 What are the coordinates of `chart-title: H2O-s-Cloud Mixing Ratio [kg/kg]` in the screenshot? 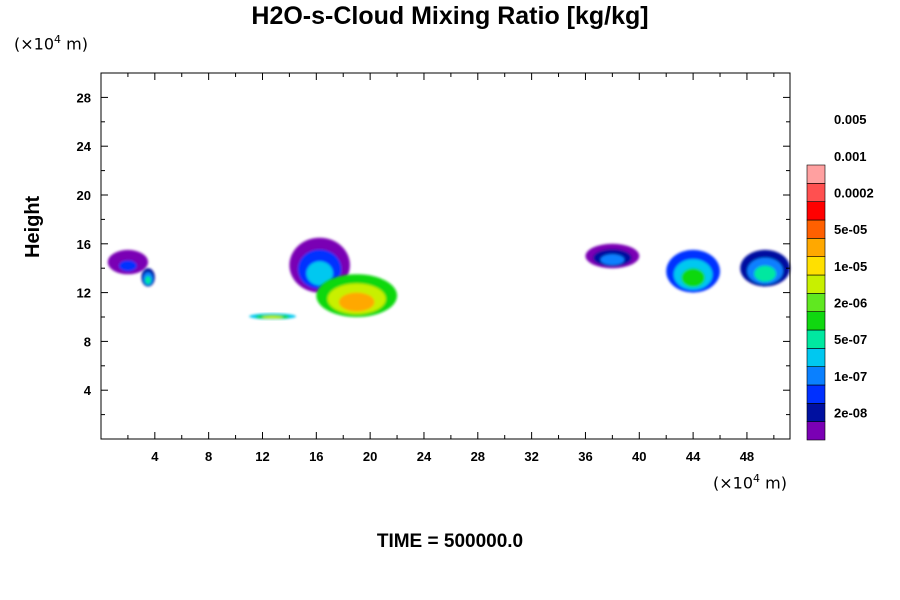 It's located at (450, 16).